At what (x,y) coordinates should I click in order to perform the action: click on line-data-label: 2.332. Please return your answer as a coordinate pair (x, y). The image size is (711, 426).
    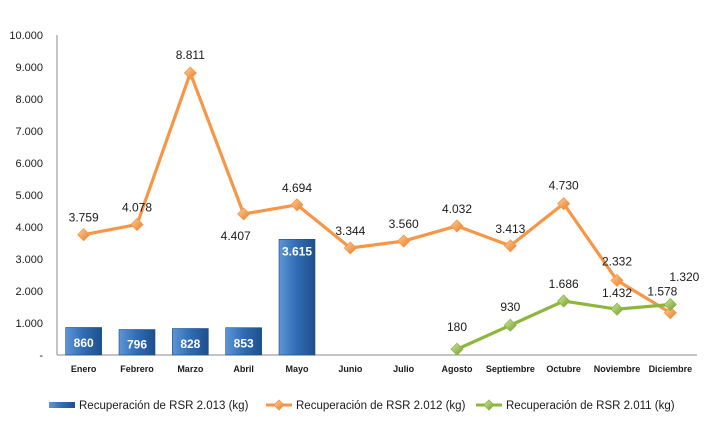
    Looking at the image, I should click on (617, 261).